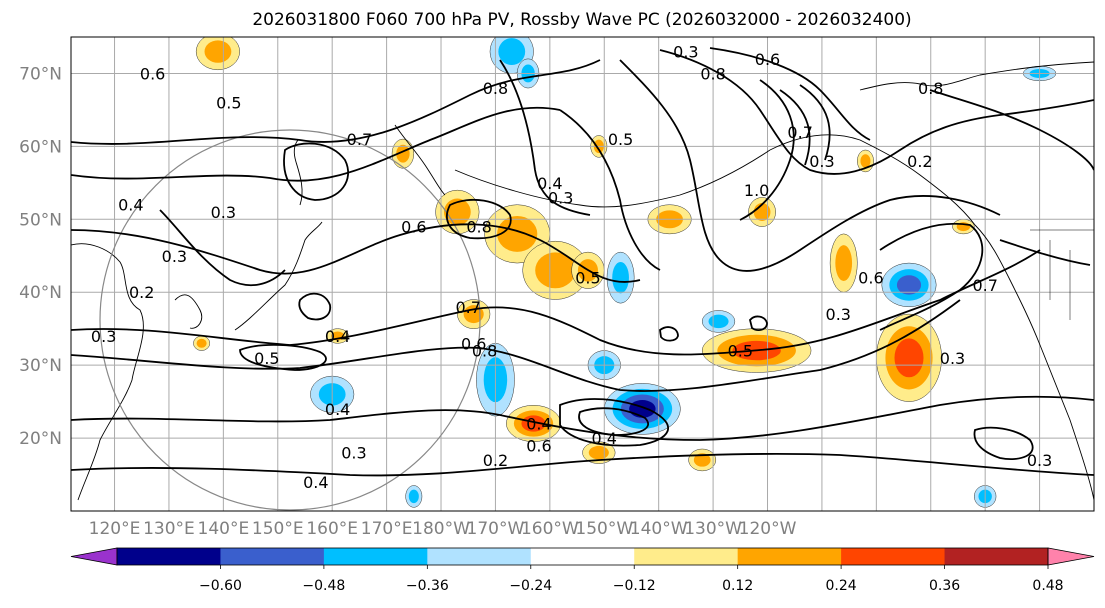  I want to click on longitude-label: 160°W, so click(550, 529).